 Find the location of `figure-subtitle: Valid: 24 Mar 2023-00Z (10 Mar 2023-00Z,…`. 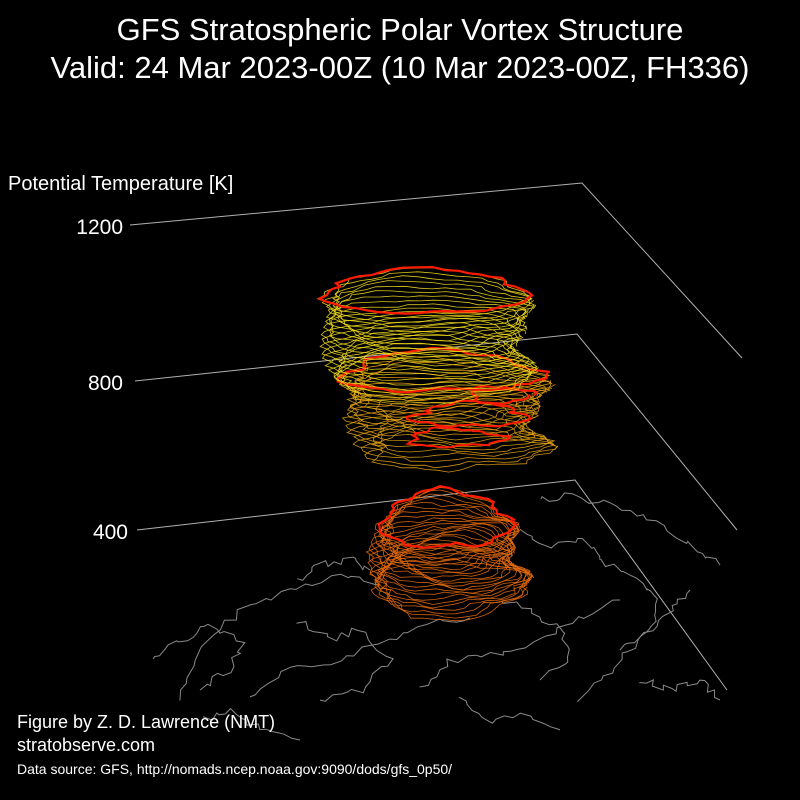

figure-subtitle: Valid: 24 Mar 2023-00Z (10 Mar 2023-00Z,… is located at coordinates (400, 67).